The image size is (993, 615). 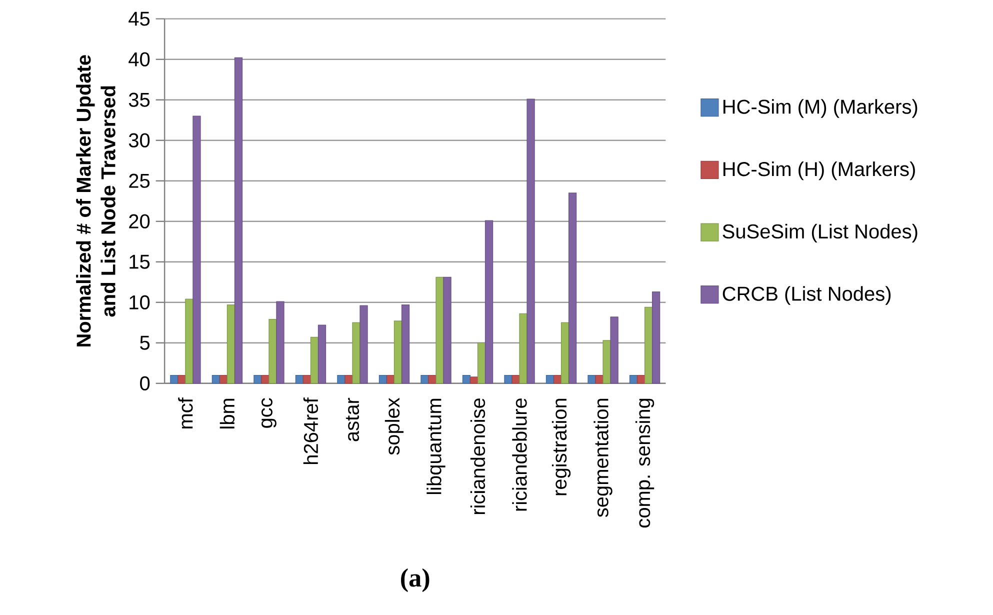 I want to click on legend-label: HC-Sim (M) (Markers), so click(x=820, y=108).